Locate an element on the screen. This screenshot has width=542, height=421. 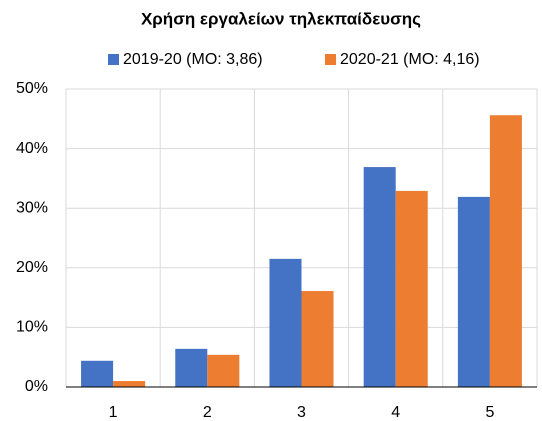
x-tick-label: 5 is located at coordinates (489, 412).